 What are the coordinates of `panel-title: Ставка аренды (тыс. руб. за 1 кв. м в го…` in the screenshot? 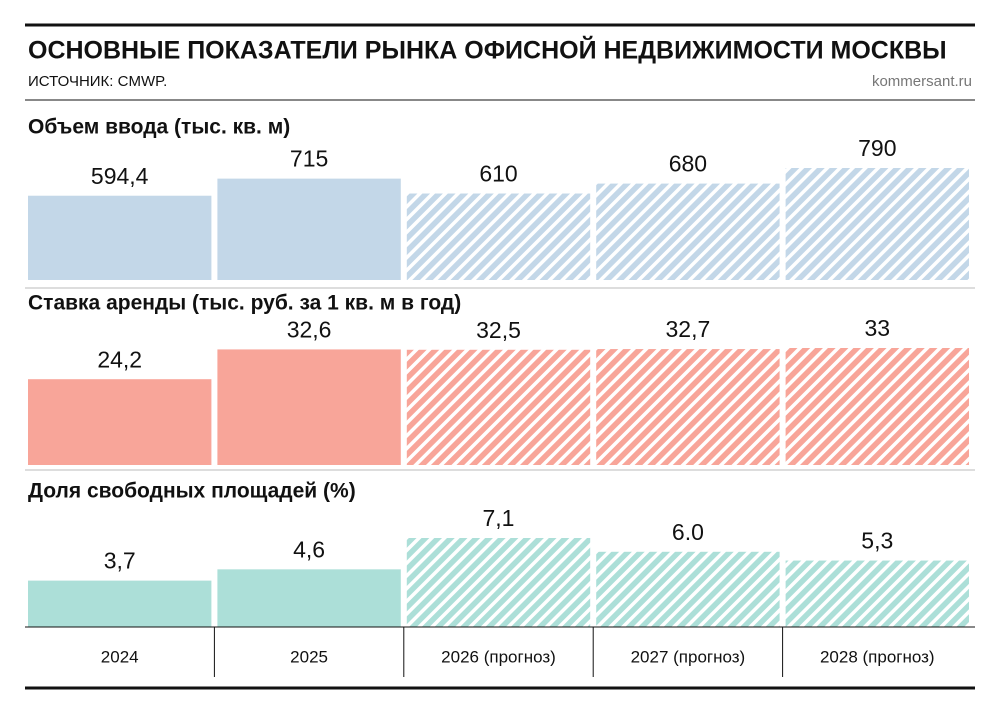 It's located at (244, 303).